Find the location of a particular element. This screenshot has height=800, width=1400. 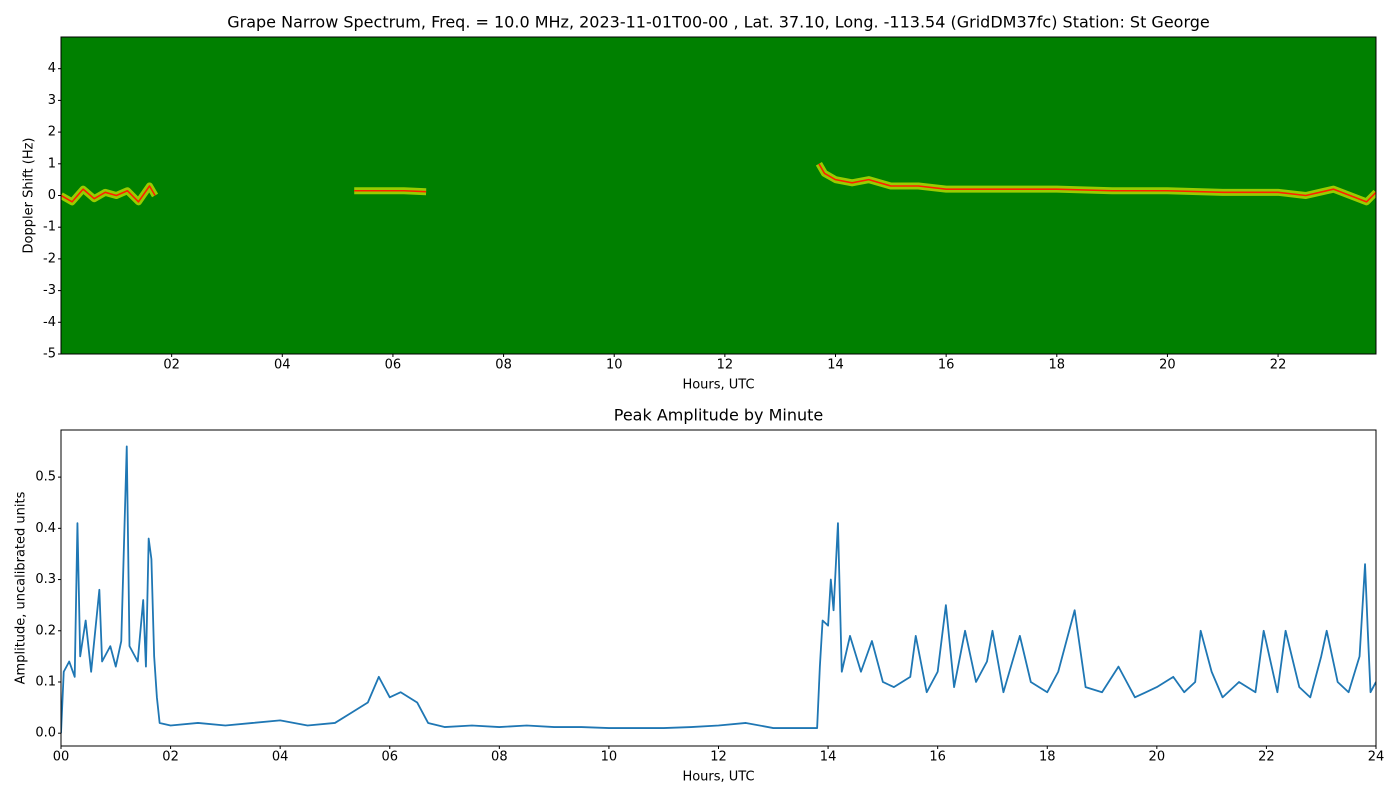

y-tick-label: 3 is located at coordinates (52, 100).